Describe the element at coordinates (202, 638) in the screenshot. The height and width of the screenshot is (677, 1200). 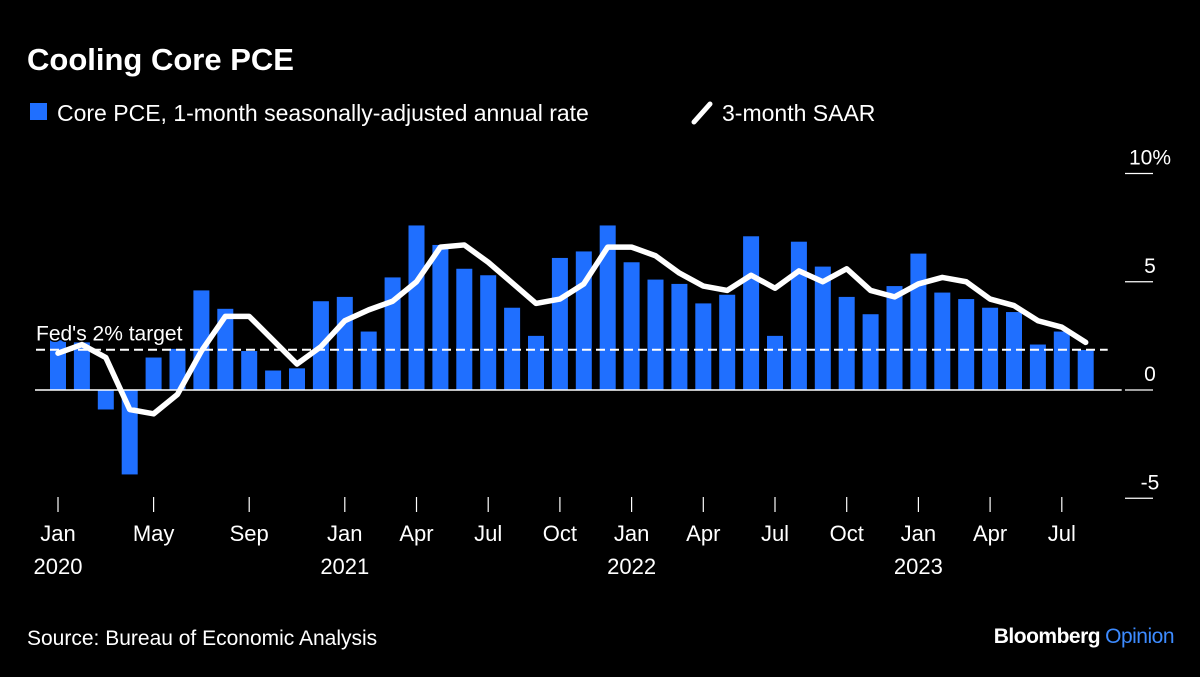
I see `source-note: Source: Bureau of Economic Analysis` at that location.